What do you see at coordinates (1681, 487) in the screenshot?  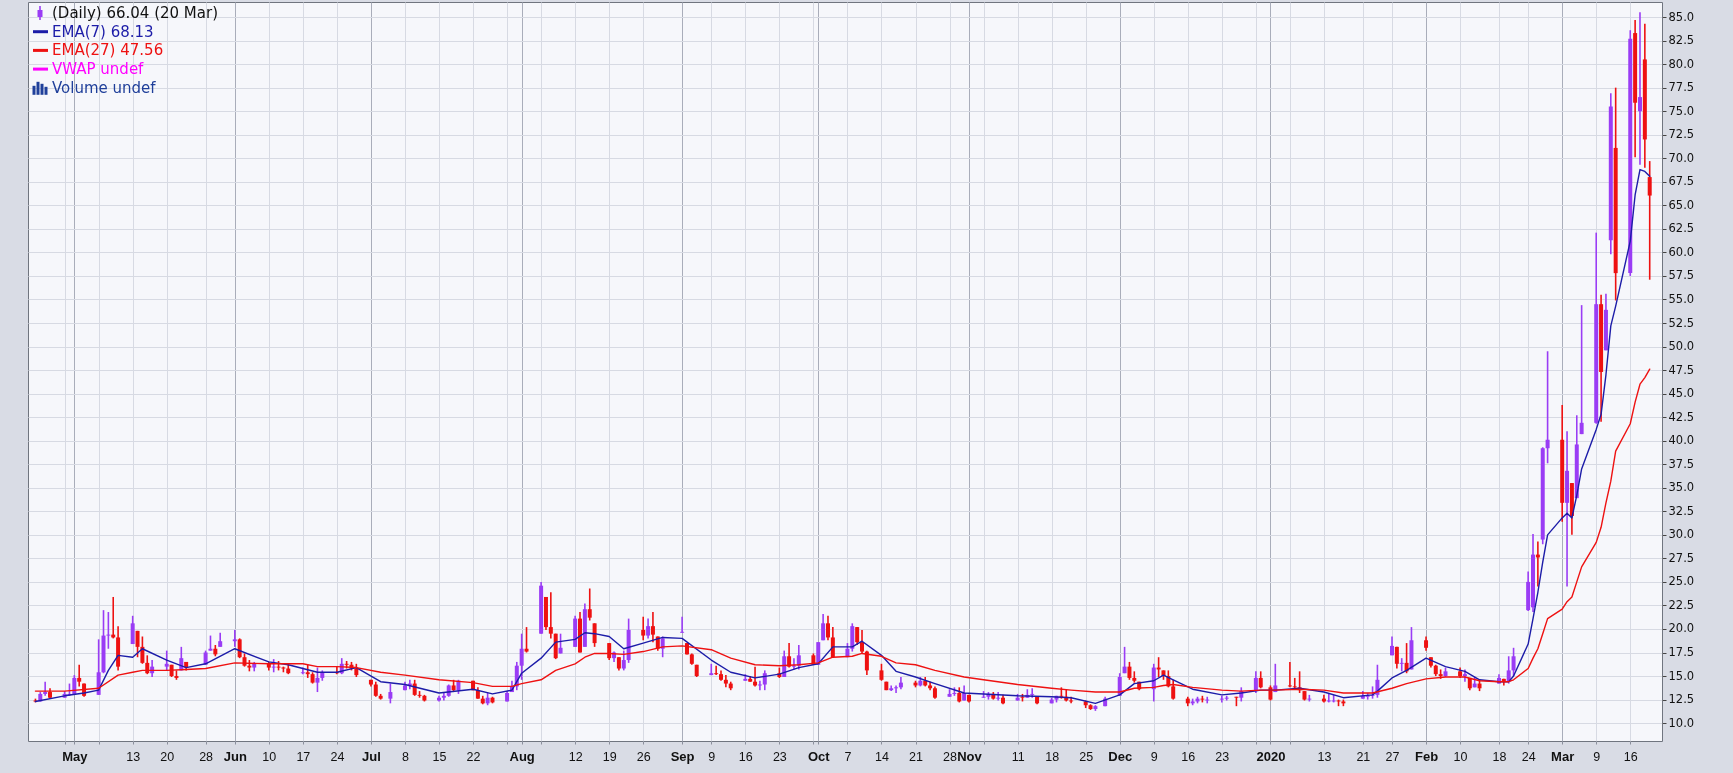 I see `y-tick-label: 35.0` at bounding box center [1681, 487].